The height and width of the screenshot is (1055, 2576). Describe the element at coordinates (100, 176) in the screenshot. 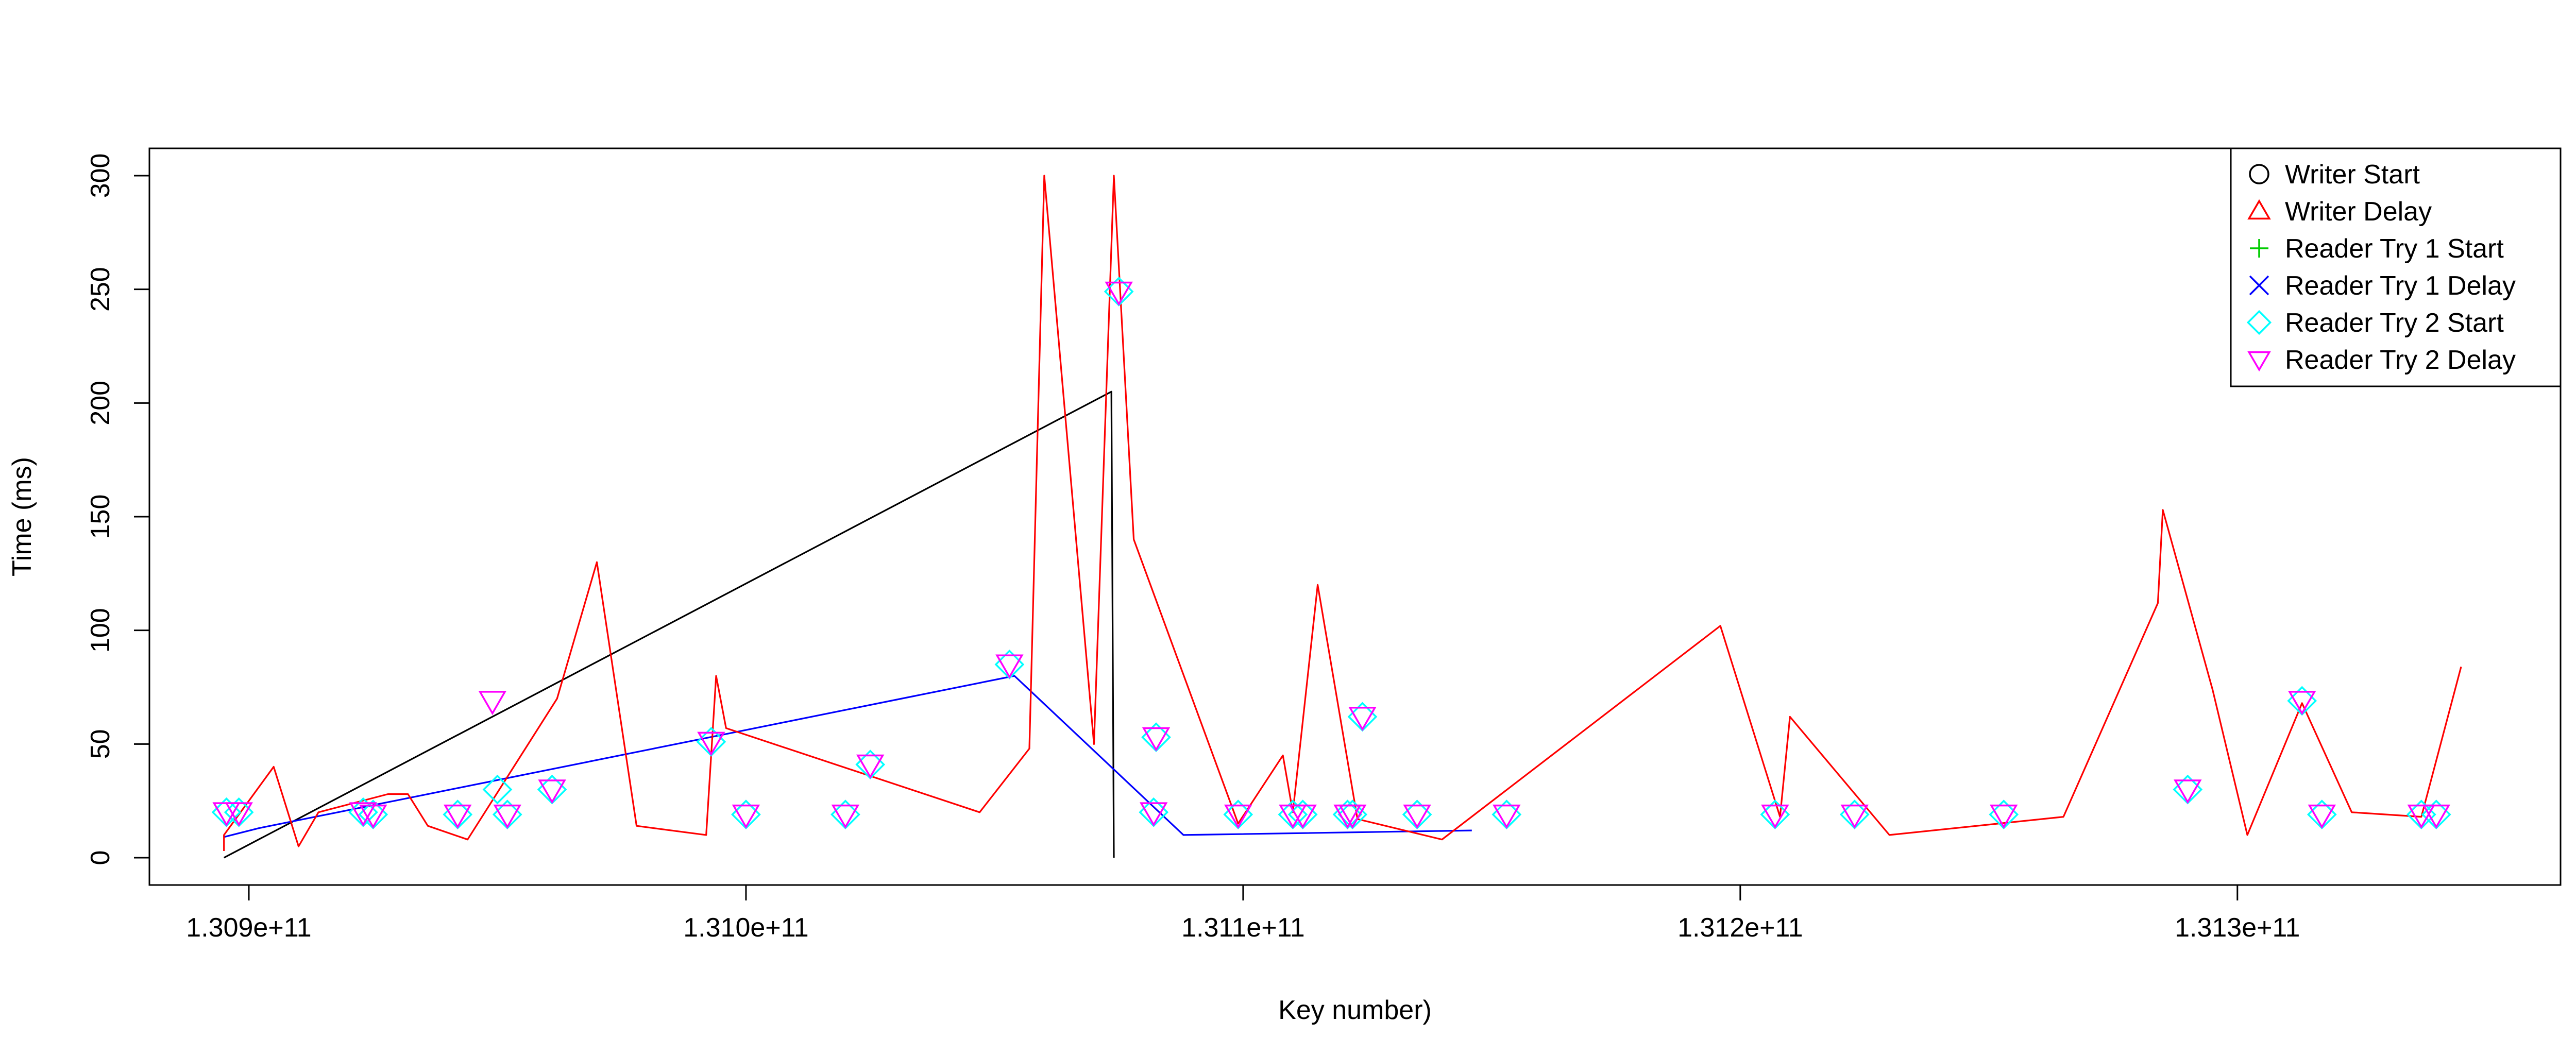

I see `y-tick-label: 300` at that location.